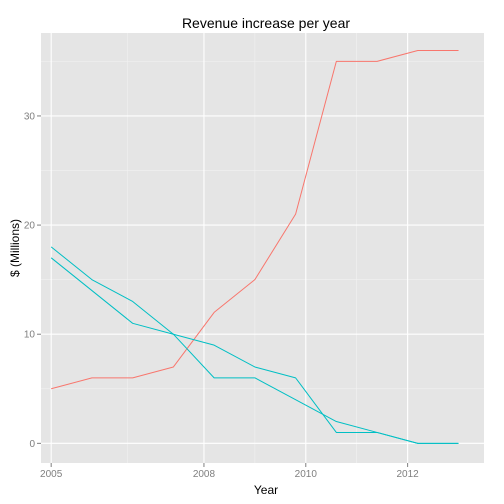 The height and width of the screenshot is (504, 504). What do you see at coordinates (32, 280) in the screenshot?
I see `y-axis: 0 10 20 30` at bounding box center [32, 280].